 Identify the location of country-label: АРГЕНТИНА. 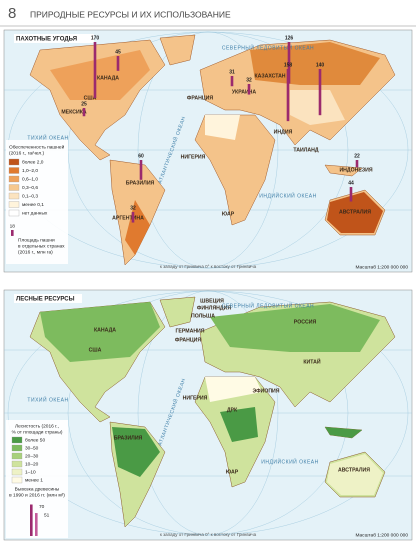
(128, 218).